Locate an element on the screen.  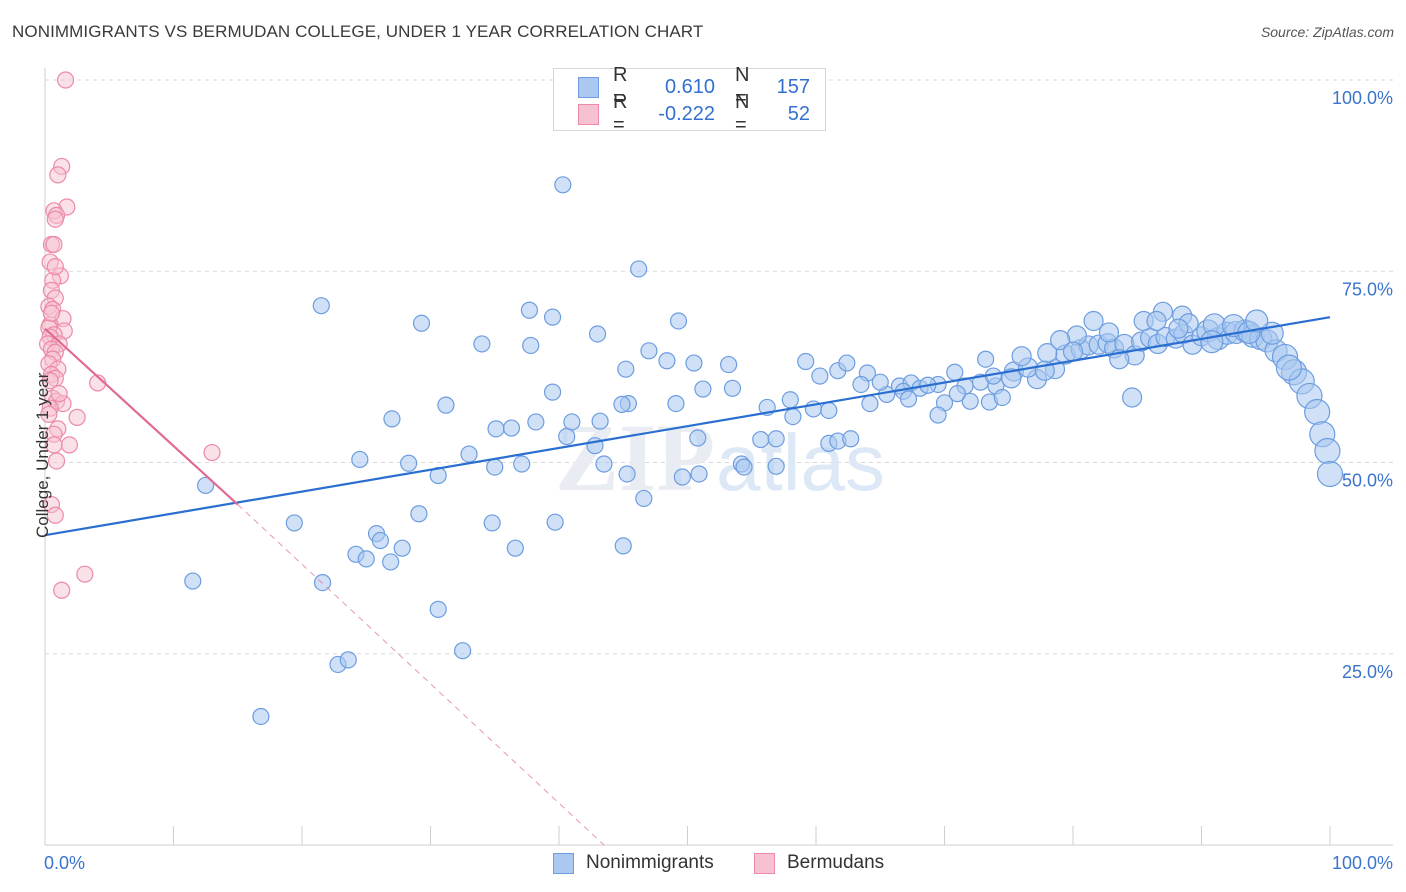
legend-row-bermudans: R = -0.222 N = 52 is located at coordinates (694, 113).